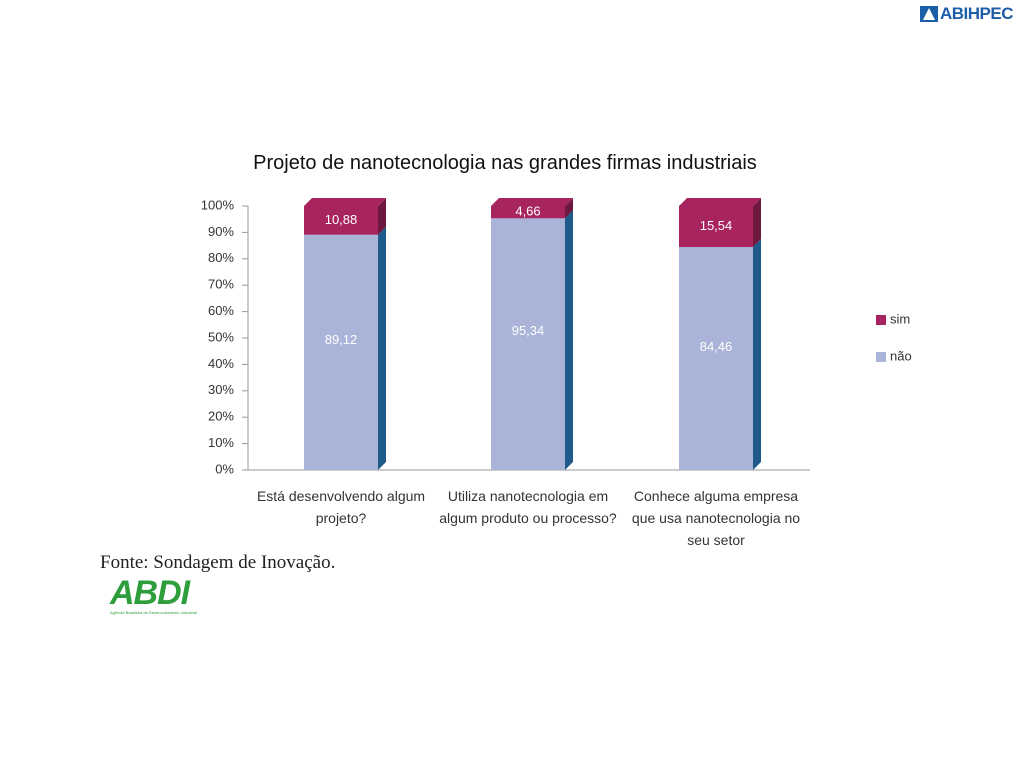 This screenshot has width=1024, height=768. What do you see at coordinates (150, 593) in the screenshot?
I see `abdi-logo: ABDI` at bounding box center [150, 593].